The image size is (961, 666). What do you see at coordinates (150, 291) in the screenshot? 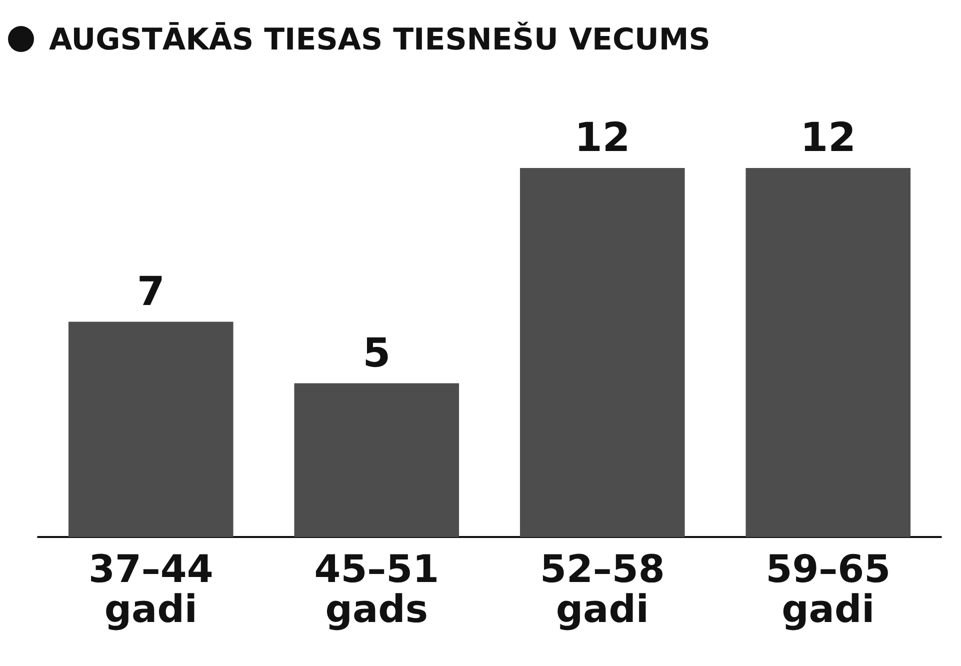
I see `data-label: 7` at bounding box center [150, 291].